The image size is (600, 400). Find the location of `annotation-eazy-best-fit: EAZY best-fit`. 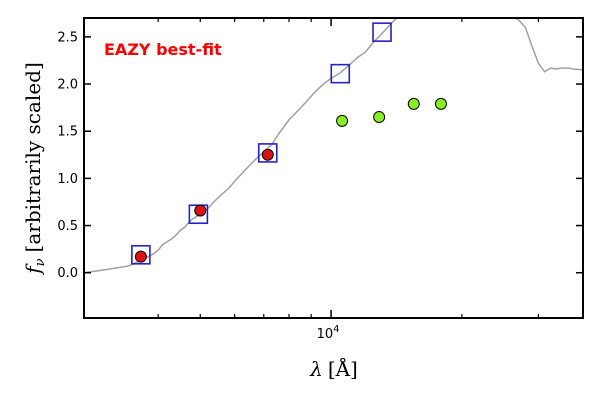

annotation-eazy-best-fit: EAZY best-fit is located at coordinates (163, 49).